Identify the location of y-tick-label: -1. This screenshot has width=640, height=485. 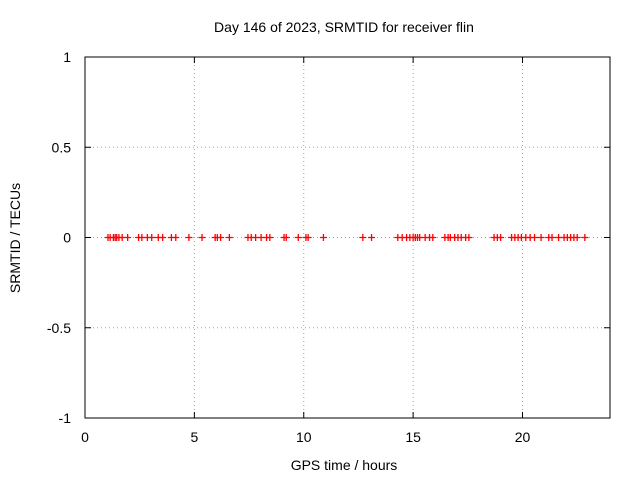
(65, 418).